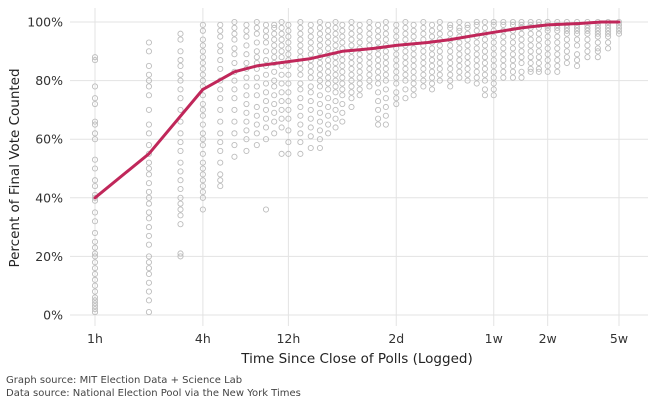 This screenshot has width=655, height=405. I want to click on x-tick-label: 1h, so click(95, 338).